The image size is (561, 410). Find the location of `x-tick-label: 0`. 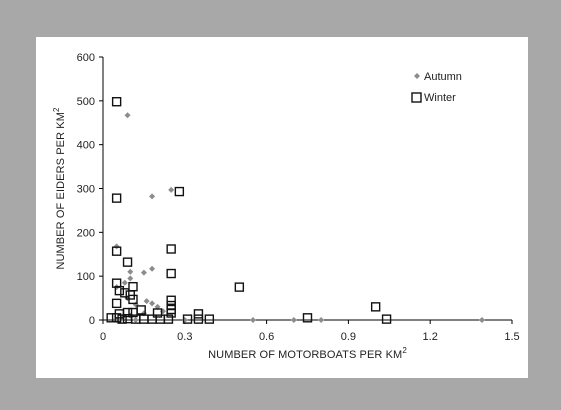

x-tick-label: 0 is located at coordinates (103, 337).